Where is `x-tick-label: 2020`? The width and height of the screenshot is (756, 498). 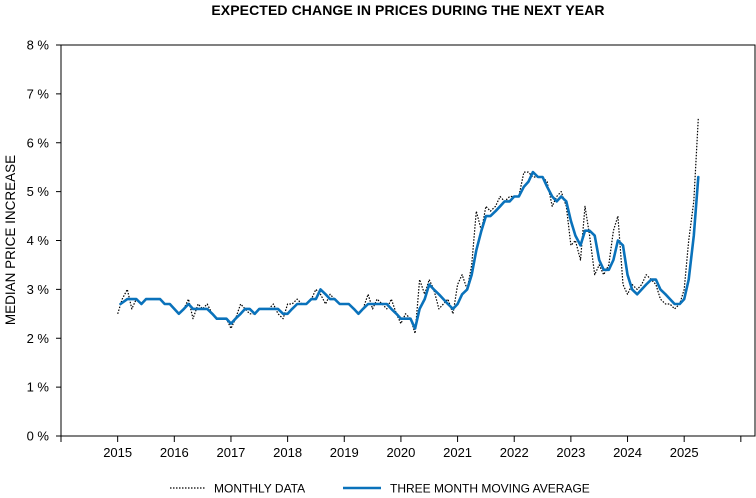
x-tick-label: 2020 is located at coordinates (400, 452).